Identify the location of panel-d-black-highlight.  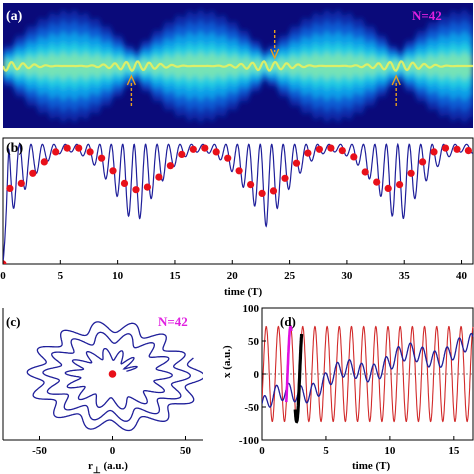
(298, 378).